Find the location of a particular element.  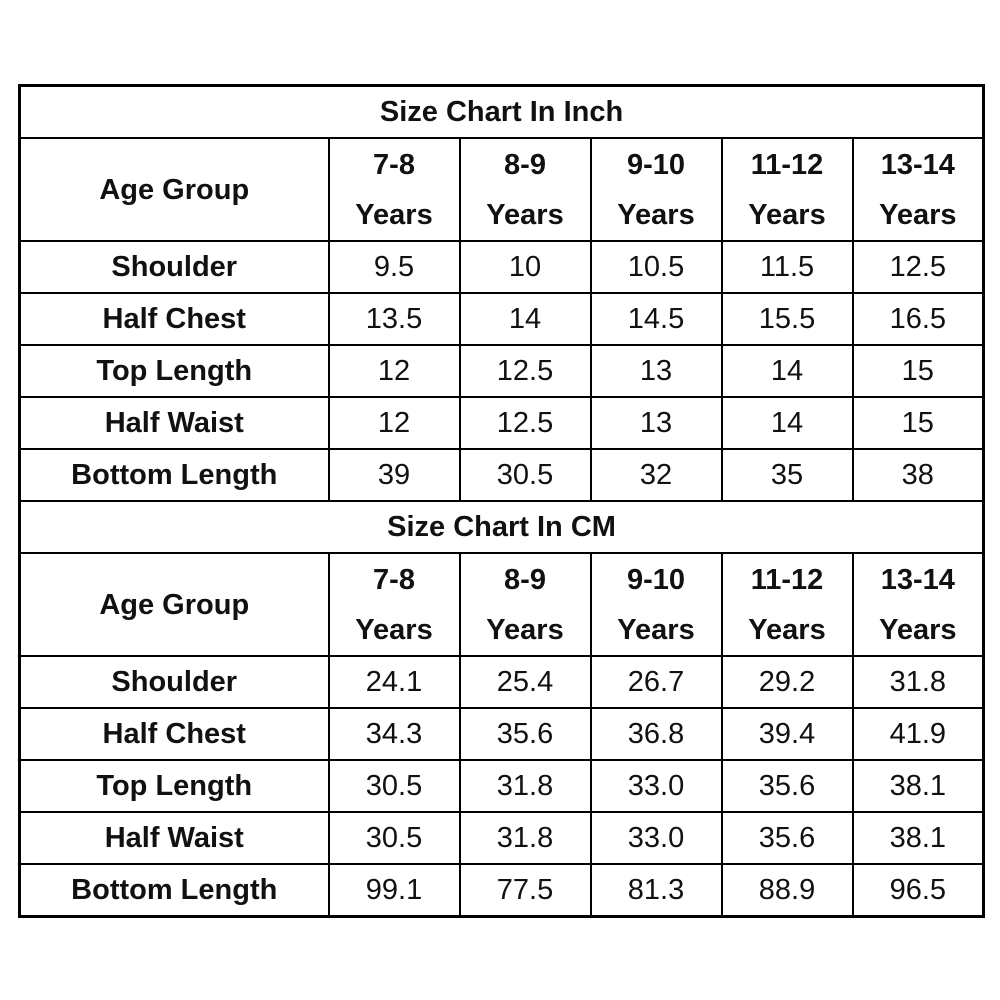

value-cell: 35 is located at coordinates (787, 475).